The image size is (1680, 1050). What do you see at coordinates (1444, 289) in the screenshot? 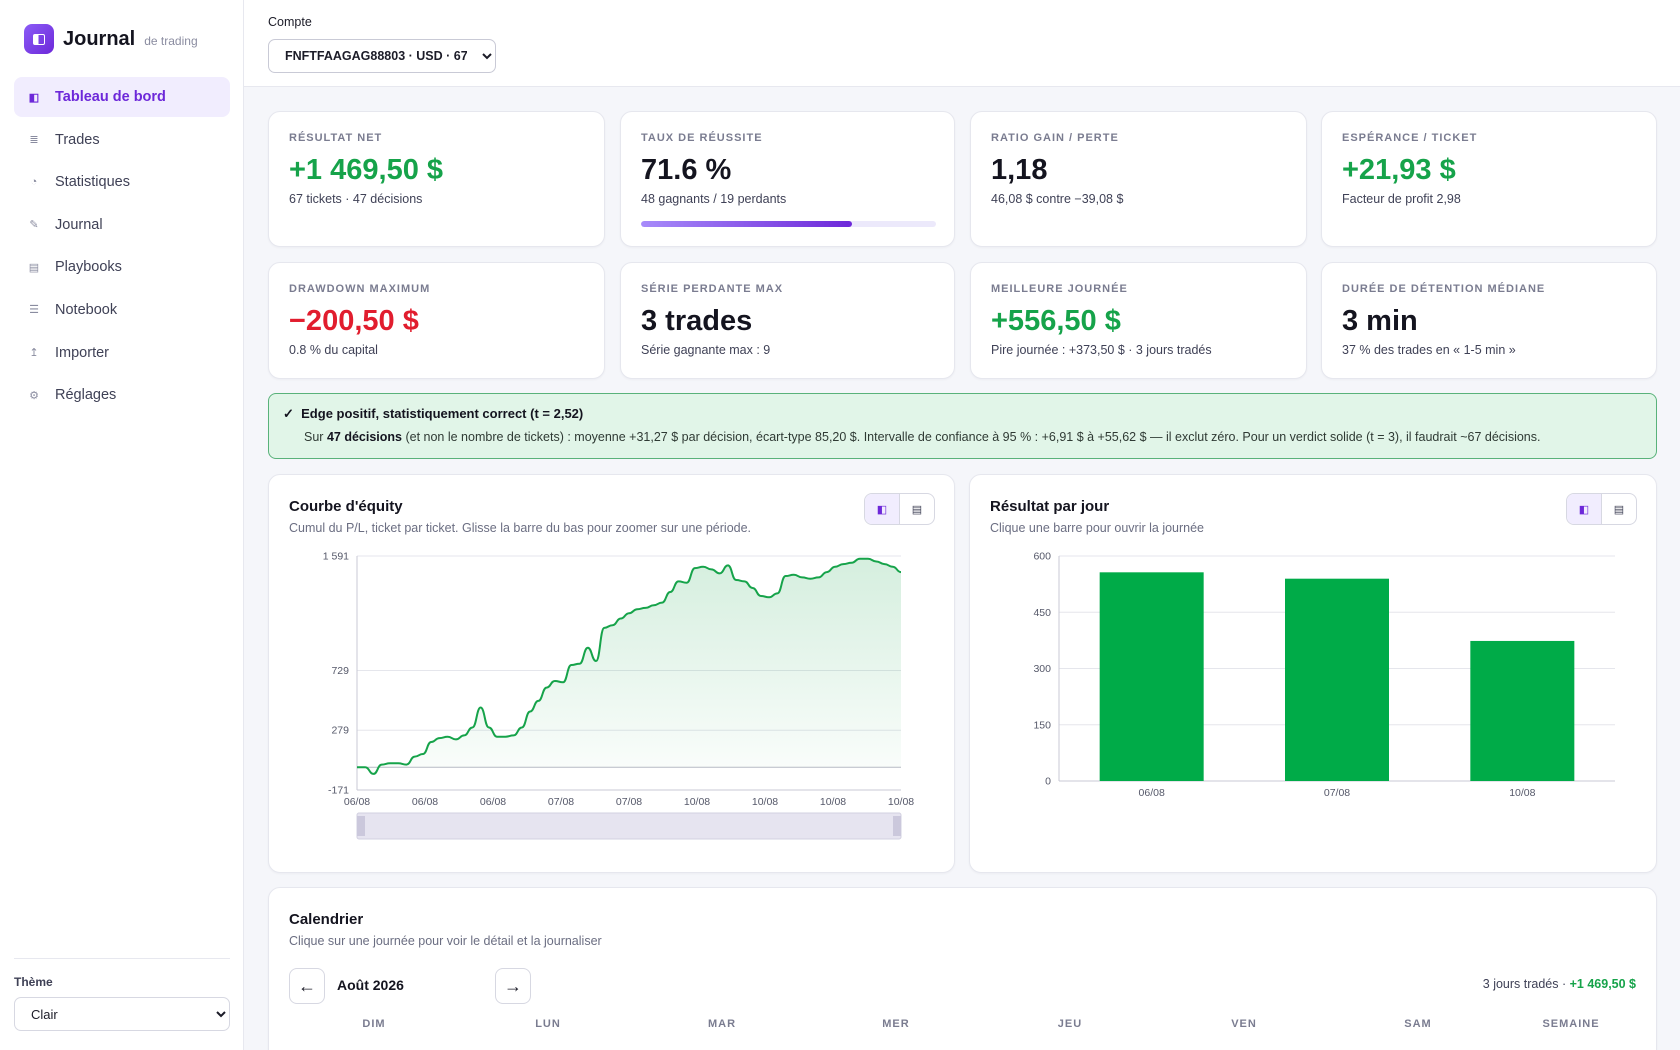
I see `kpi-label: Durée de détention médiane` at bounding box center [1444, 289].